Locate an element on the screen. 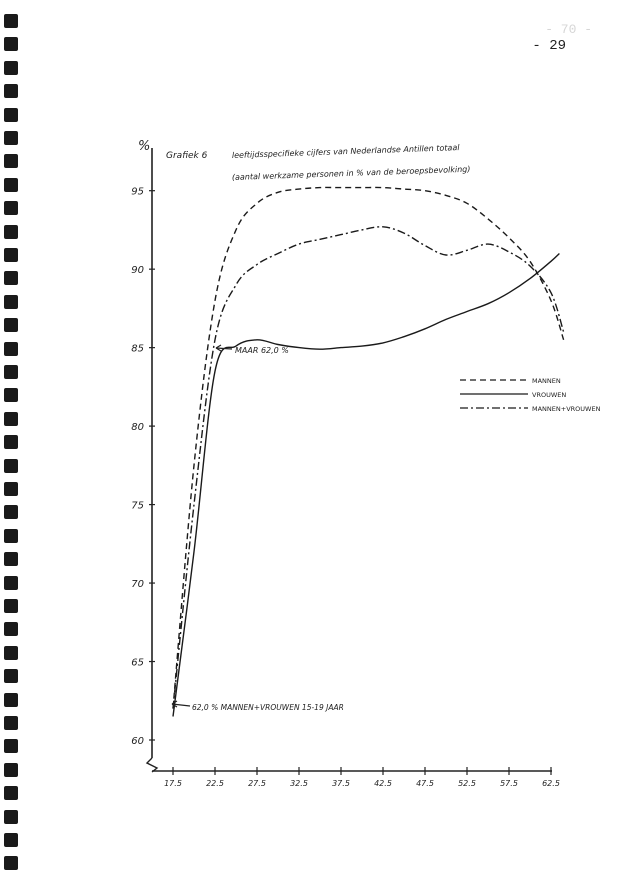  chart-legend: MANNEN VROUWEN MANNEN+VROUWEN is located at coordinates (530, 395).